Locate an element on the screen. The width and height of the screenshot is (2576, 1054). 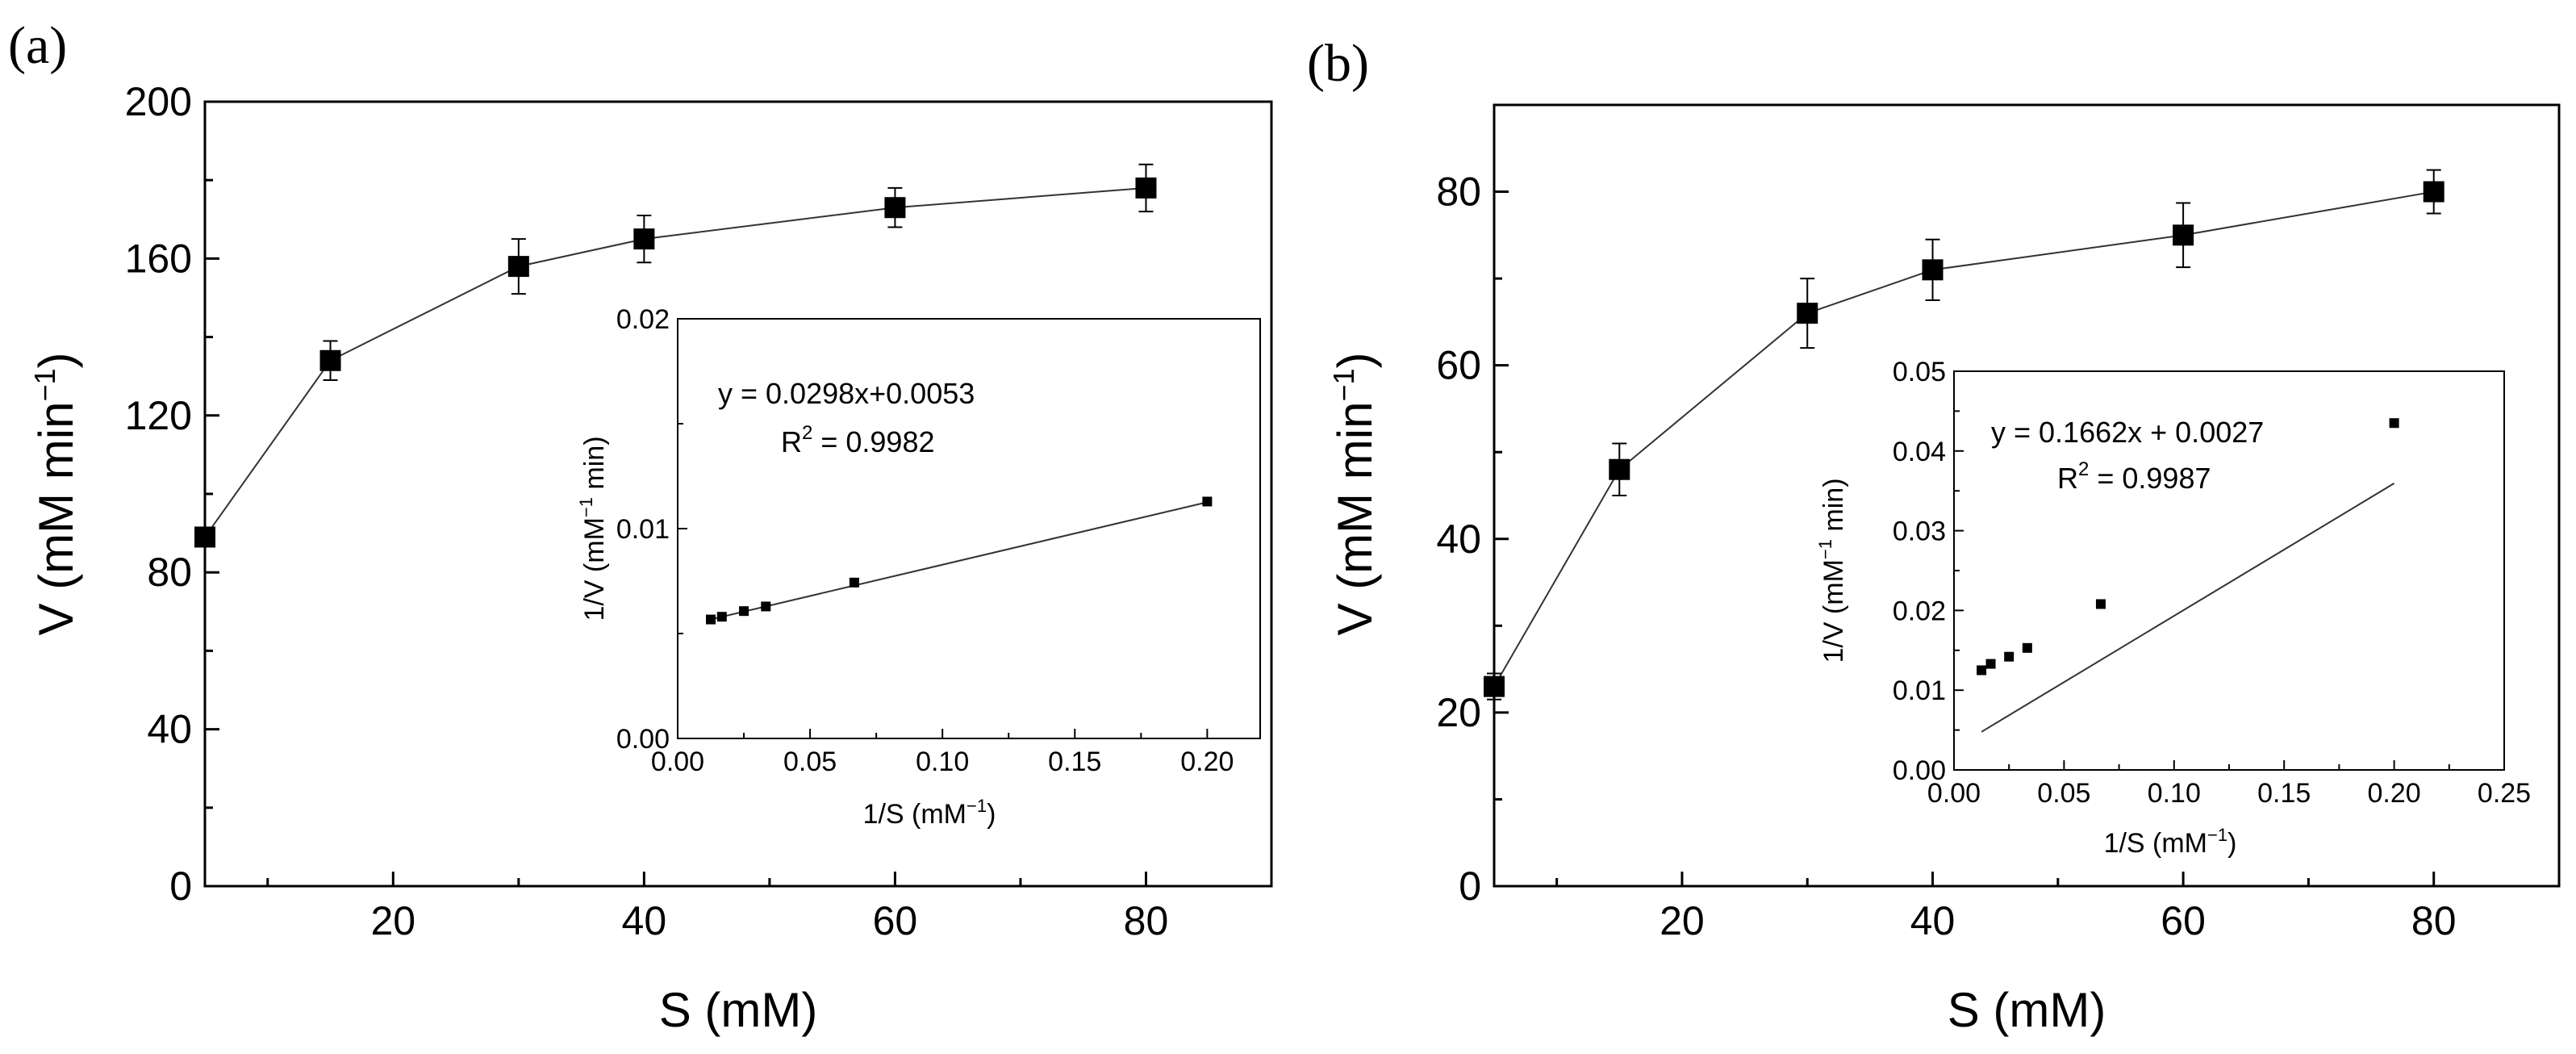
panel-a-inset-y-axis-title: 1/V (mM−1 min) is located at coordinates (593, 528).